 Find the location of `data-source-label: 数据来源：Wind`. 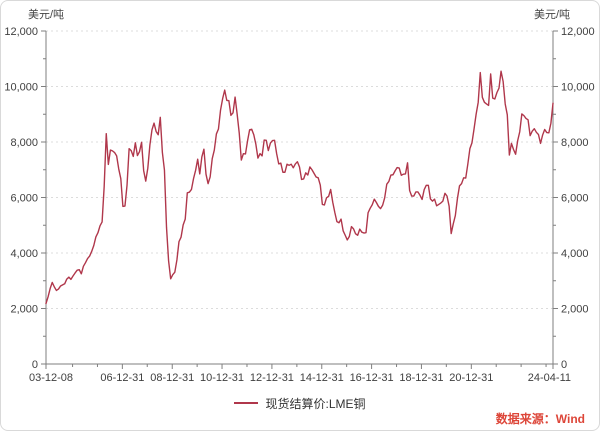

data-source-label: 数据来源：Wind is located at coordinates (540, 419).